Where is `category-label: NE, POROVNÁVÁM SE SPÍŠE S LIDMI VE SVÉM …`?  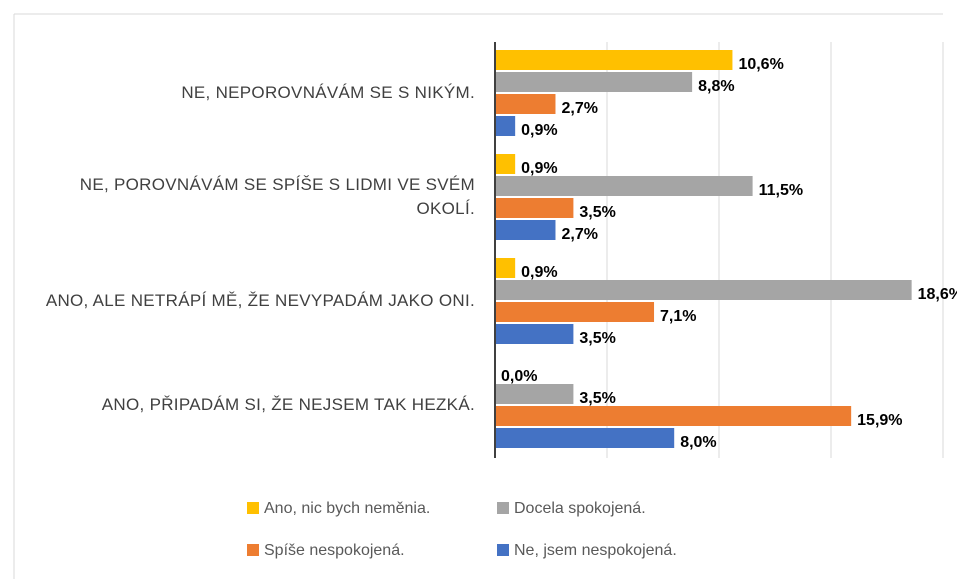
category-label: NE, POROVNÁVÁM SE SPÍŠE S LIDMI VE SVÉM … is located at coordinates (277, 196).